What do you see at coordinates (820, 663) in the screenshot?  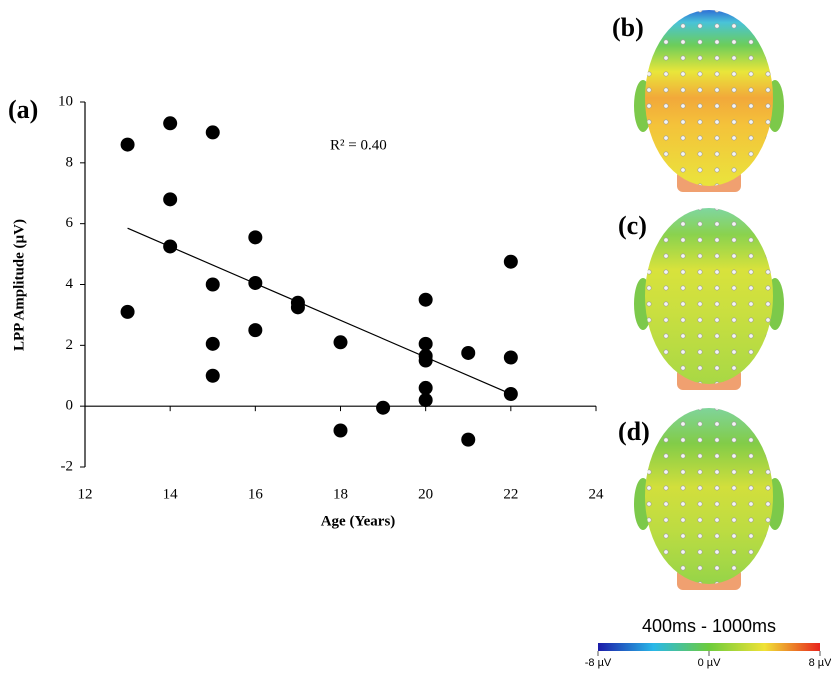 I see `colorbar-tick-label: 8 µV` at bounding box center [820, 663].